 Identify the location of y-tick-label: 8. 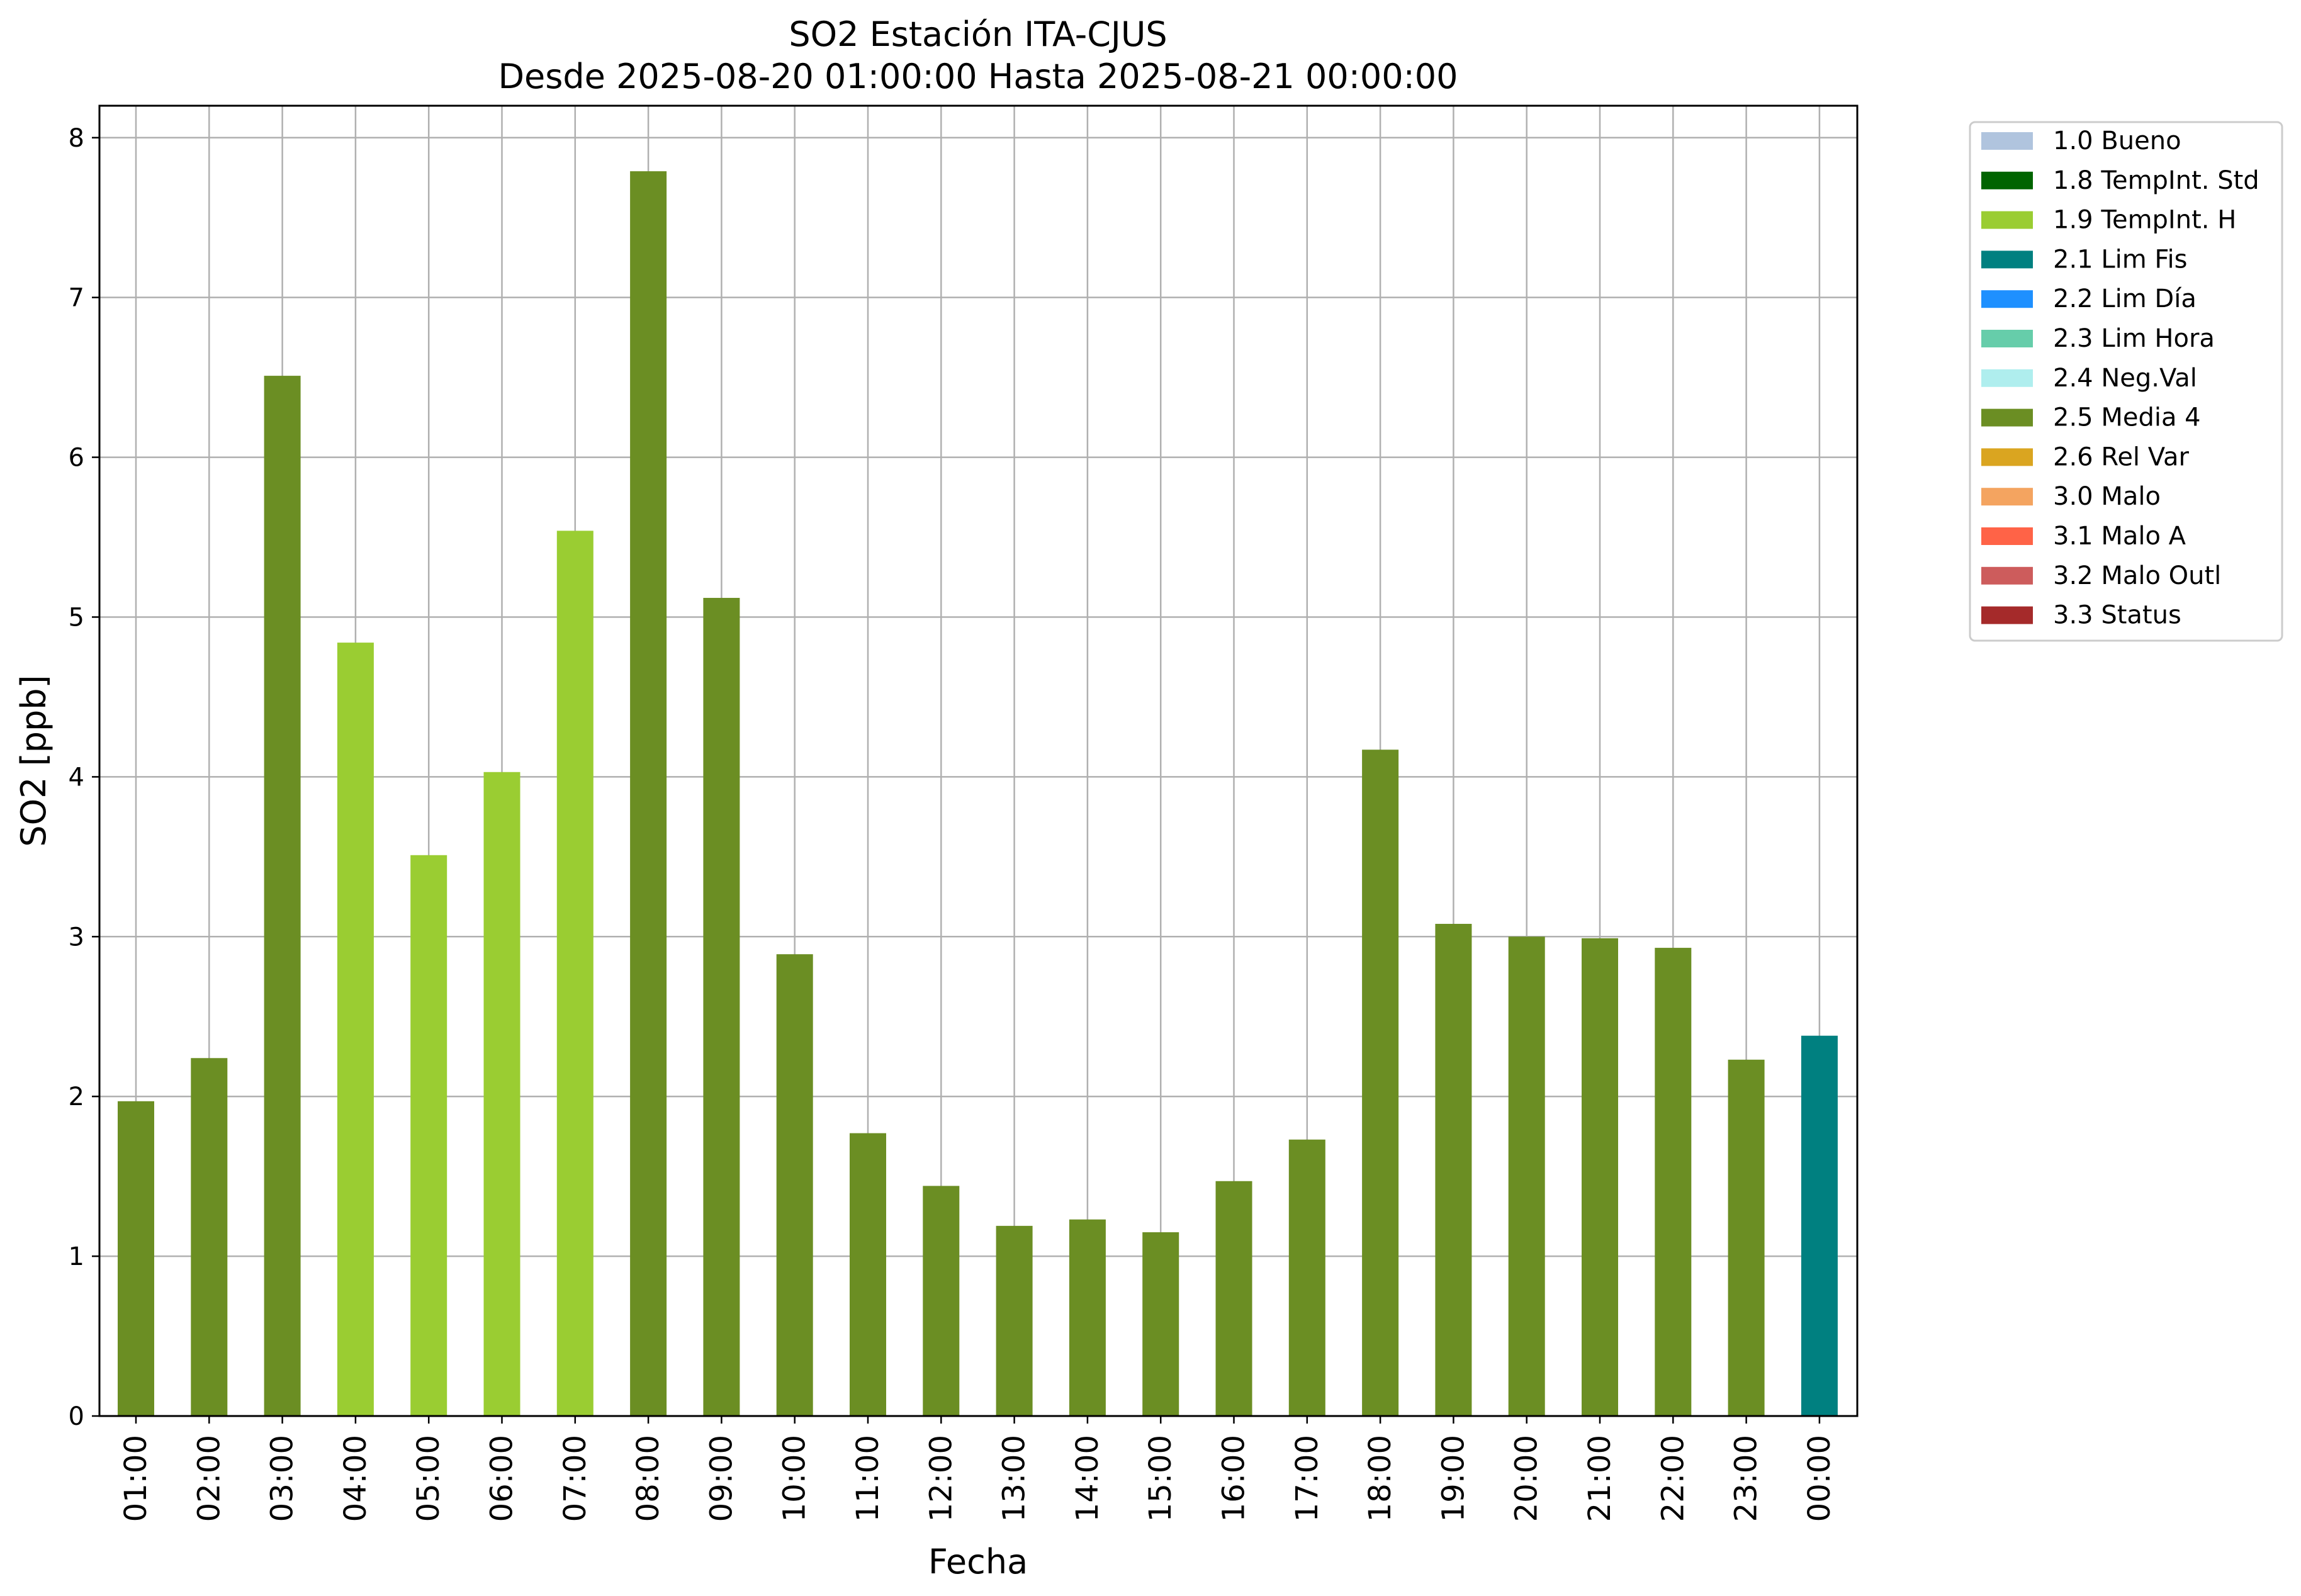
(76, 138).